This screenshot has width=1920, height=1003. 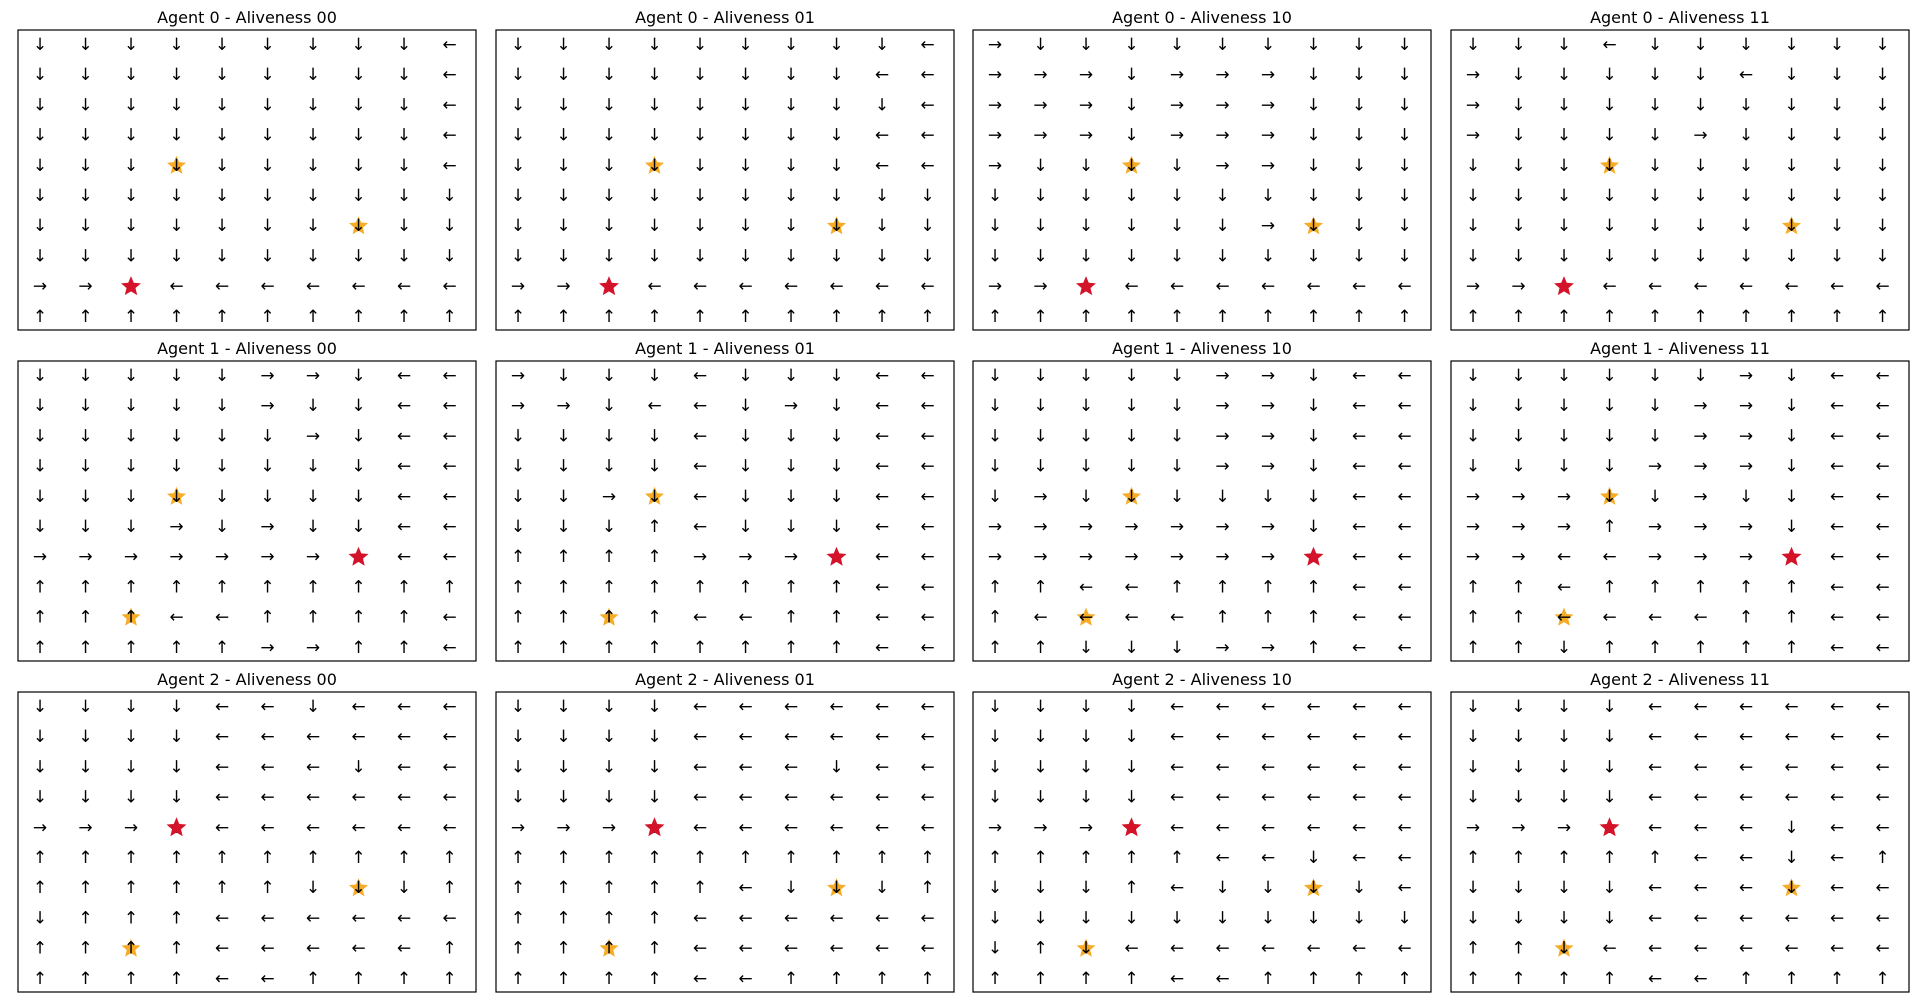 What do you see at coordinates (176, 164) in the screenshot?
I see `other-agent-star` at bounding box center [176, 164].